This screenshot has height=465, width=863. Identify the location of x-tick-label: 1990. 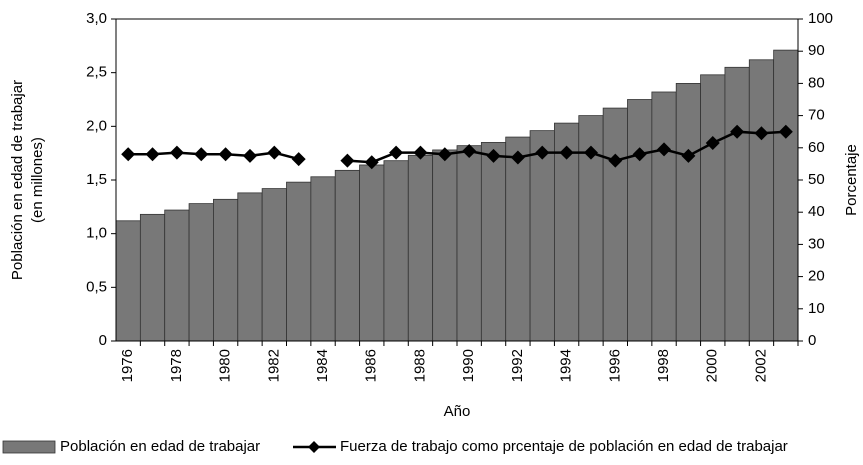
(468, 365).